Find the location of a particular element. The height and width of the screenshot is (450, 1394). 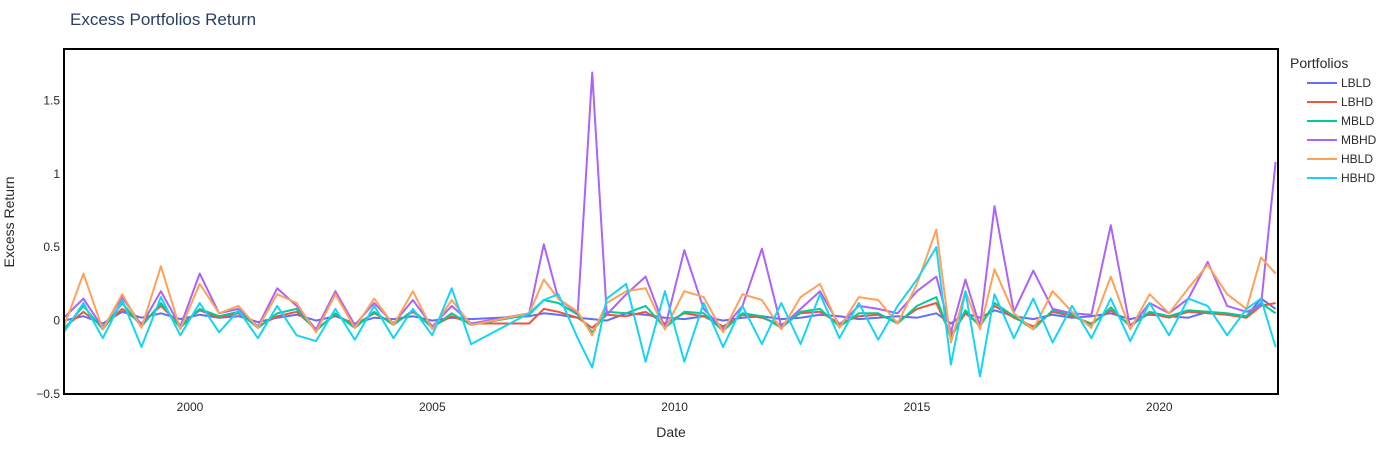

legend-label: LBHD is located at coordinates (1357, 102).